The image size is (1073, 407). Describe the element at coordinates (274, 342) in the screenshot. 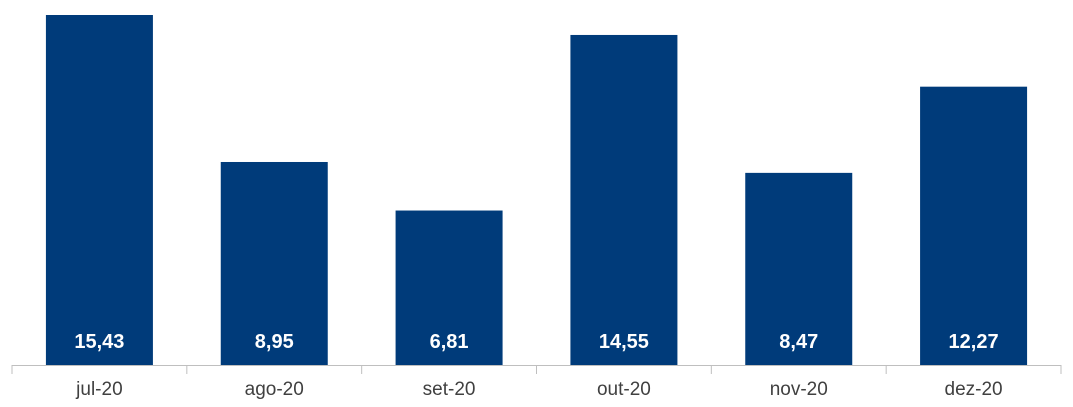

I see `data-label-ago-20: 8,95` at that location.